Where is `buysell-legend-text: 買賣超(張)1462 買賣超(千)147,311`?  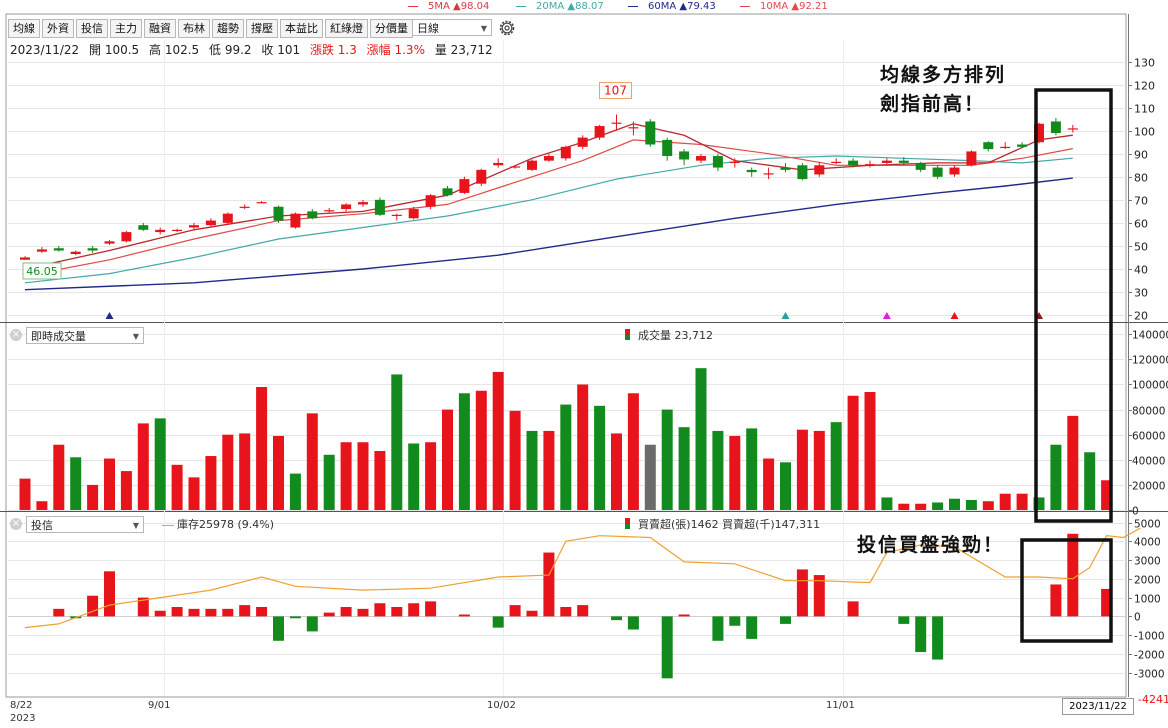 buysell-legend-text: 買賣超(張)1462 買賣超(千)147,311 is located at coordinates (729, 524).